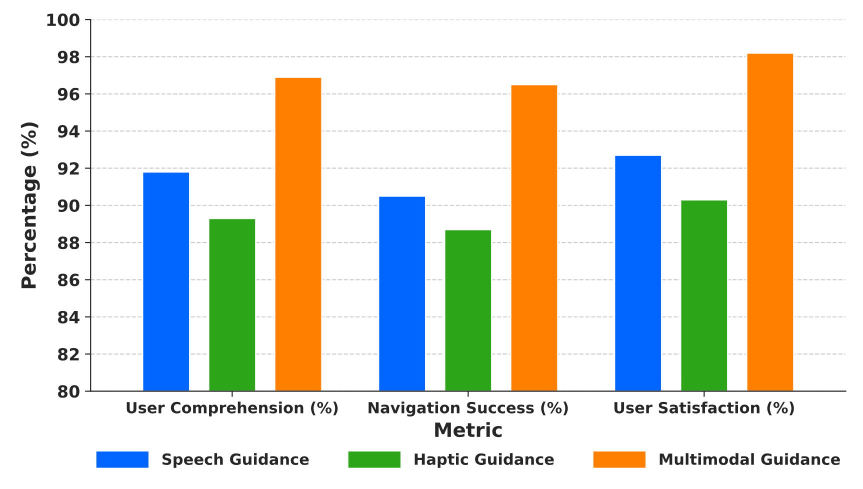 Image resolution: width=863 pixels, height=489 pixels. I want to click on legend-label: Speech Guidance, so click(235, 460).